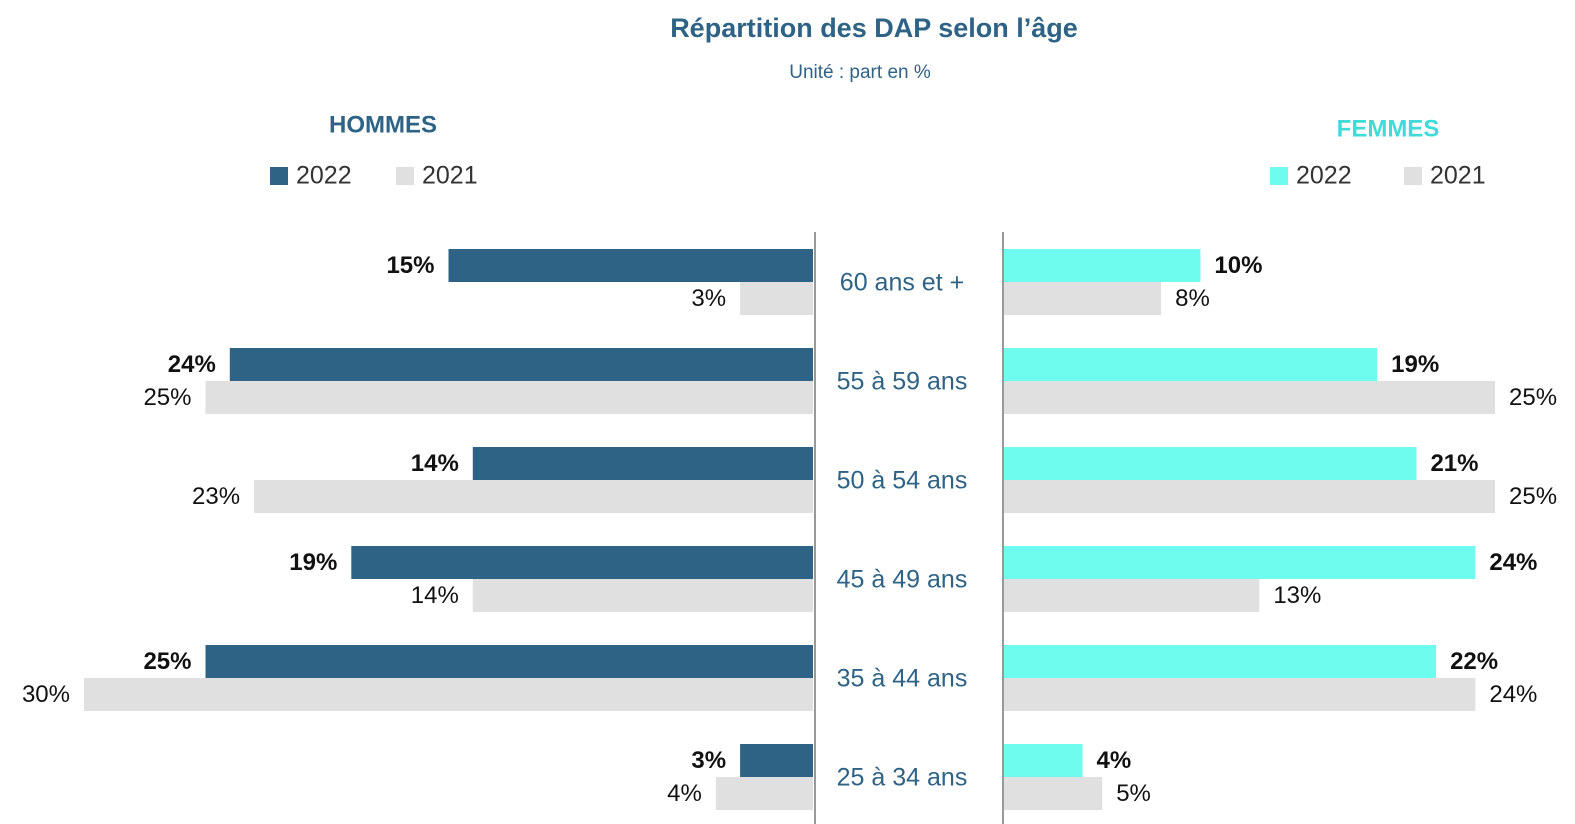 The height and width of the screenshot is (824, 1575). Describe the element at coordinates (902, 481) in the screenshot. I see `category-label: 50 à 54 ans` at that location.